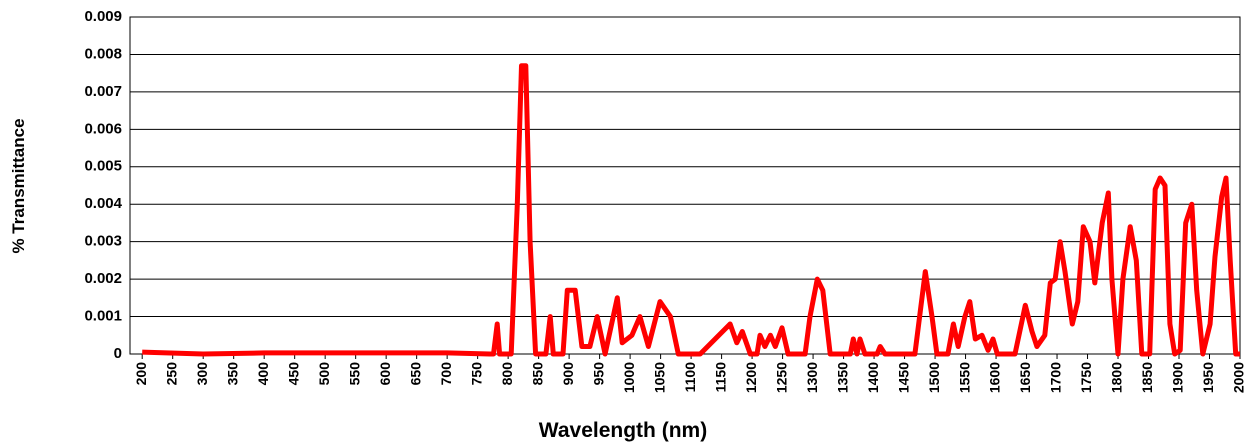 This screenshot has height=448, width=1246. I want to click on x-tick-label: 1250, so click(781, 377).